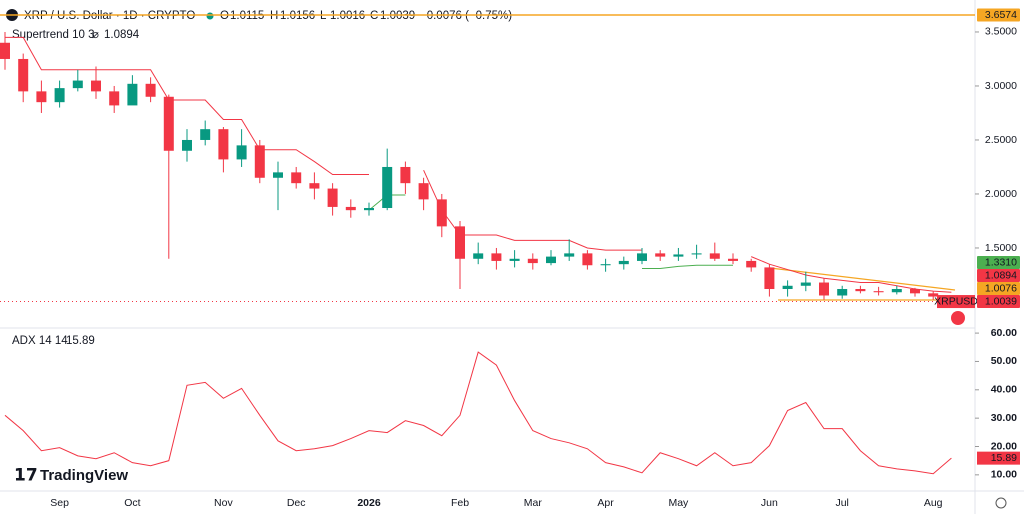 The width and height of the screenshot is (1024, 514). What do you see at coordinates (1001, 194) in the screenshot?
I see `y-tick-label: 2.0000` at bounding box center [1001, 194].